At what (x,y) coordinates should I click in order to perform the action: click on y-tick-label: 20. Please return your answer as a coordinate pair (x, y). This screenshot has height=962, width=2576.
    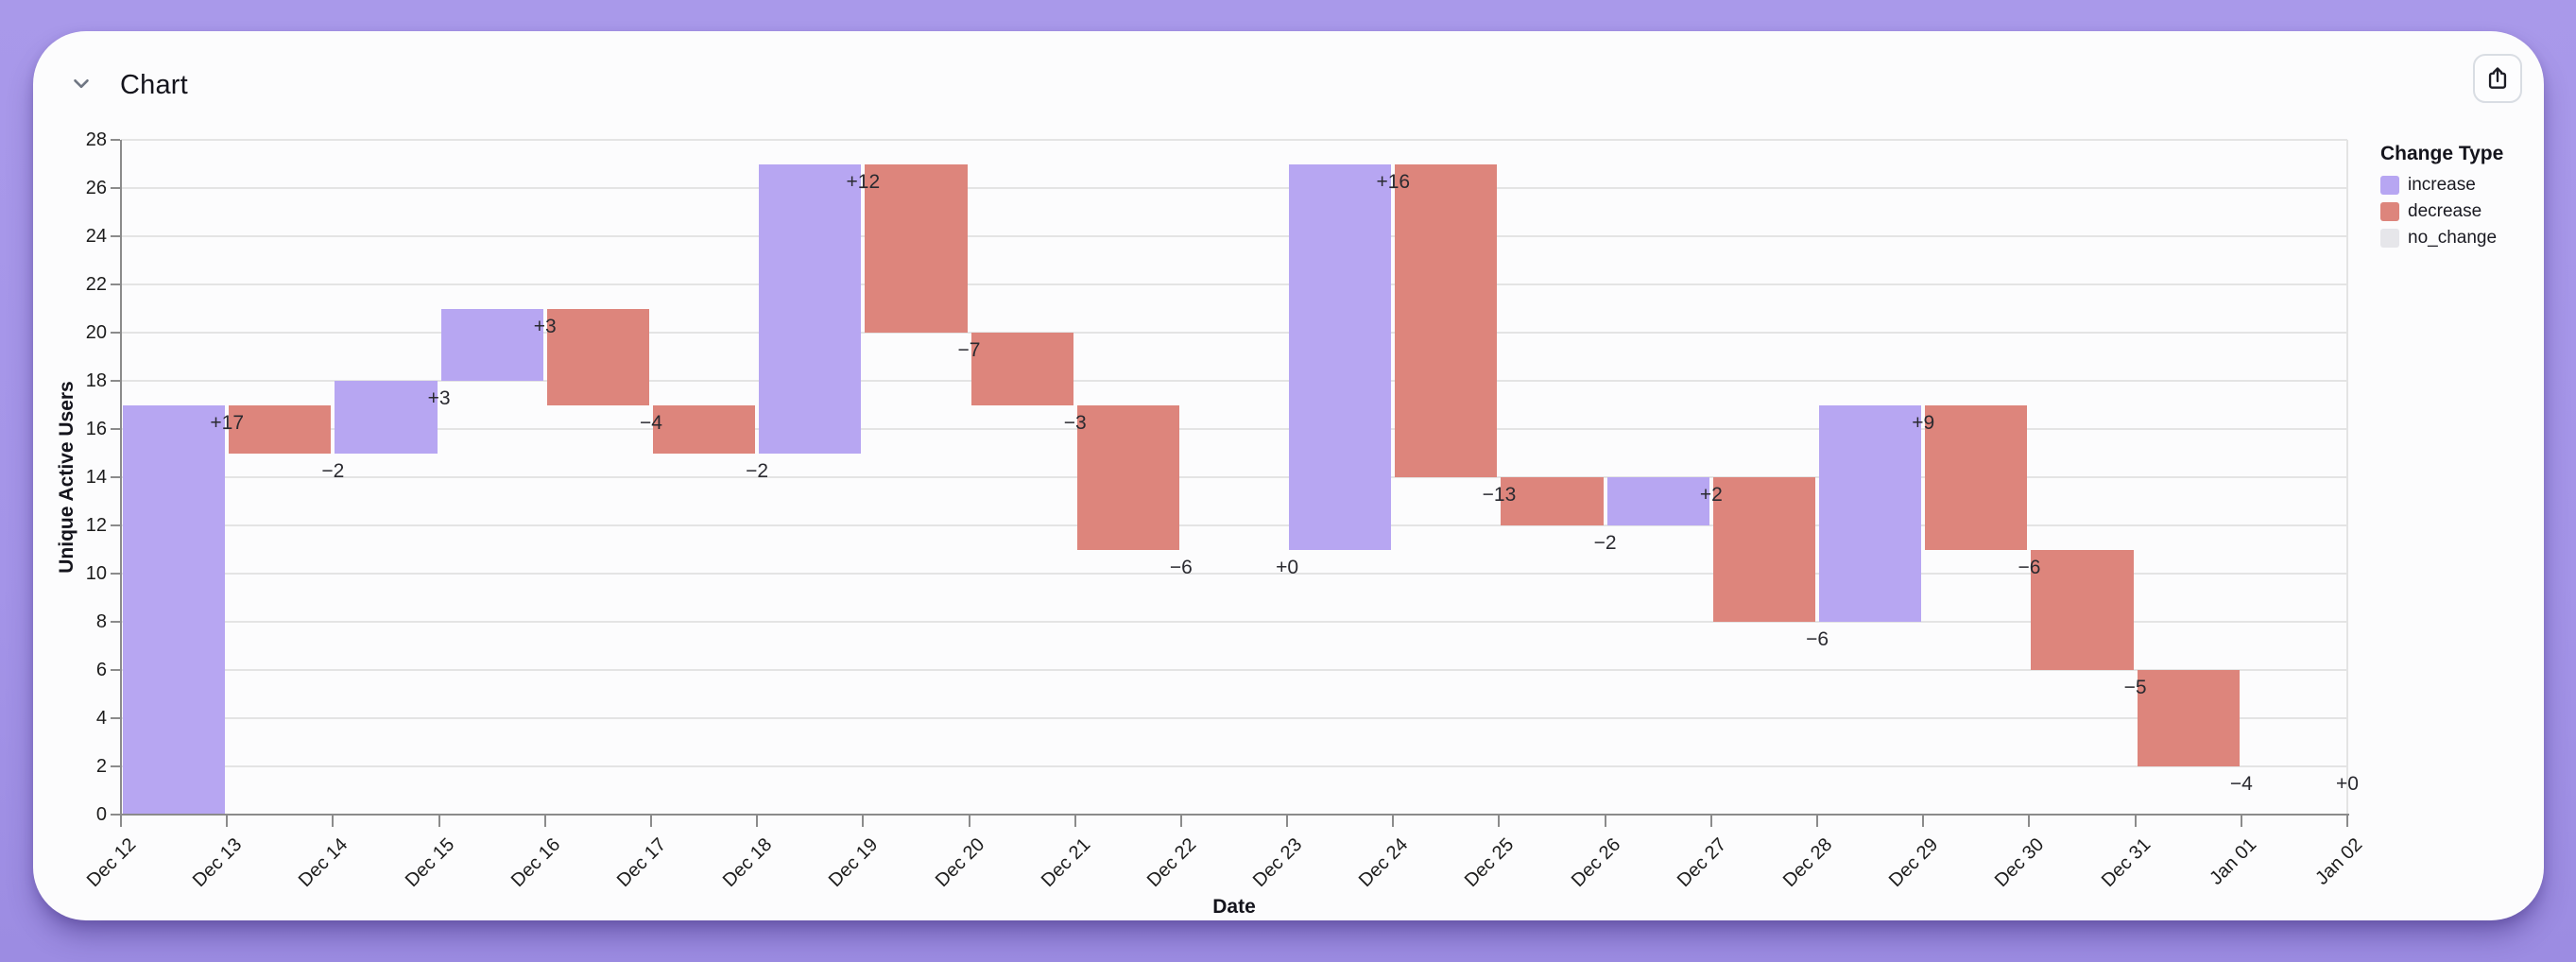
    Looking at the image, I should click on (96, 332).